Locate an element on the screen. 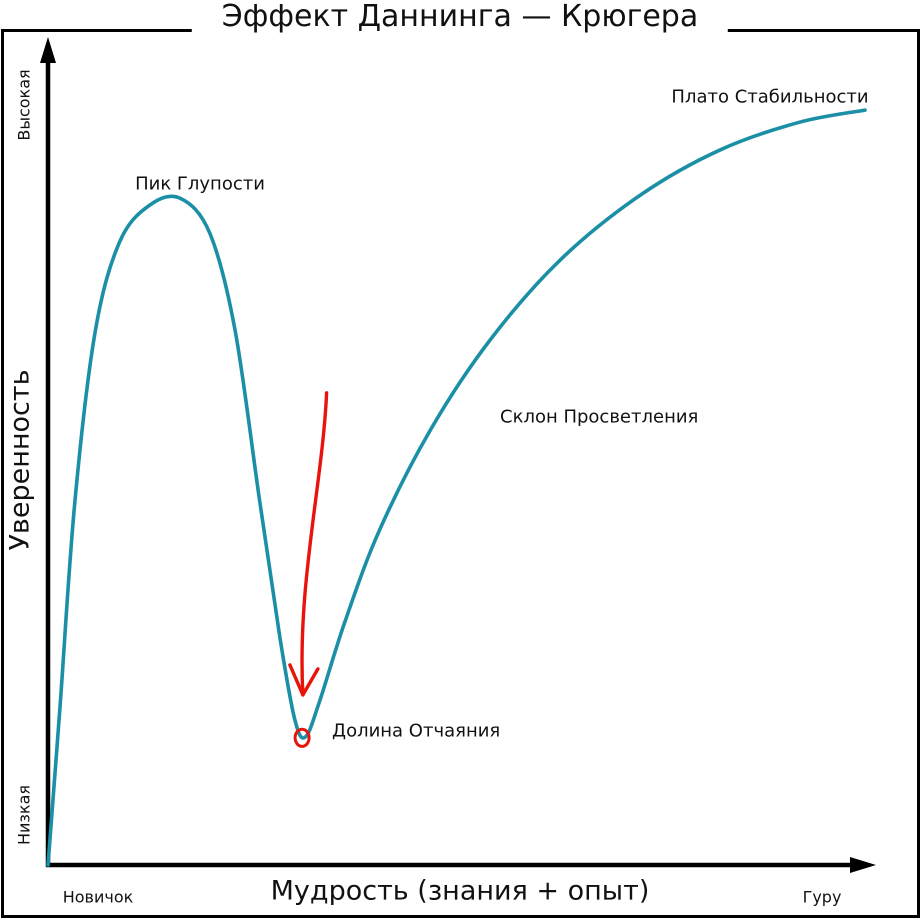 This screenshot has width=921, height=919. annotation-valley-of-despair: Долина Отчаяния is located at coordinates (416, 731).